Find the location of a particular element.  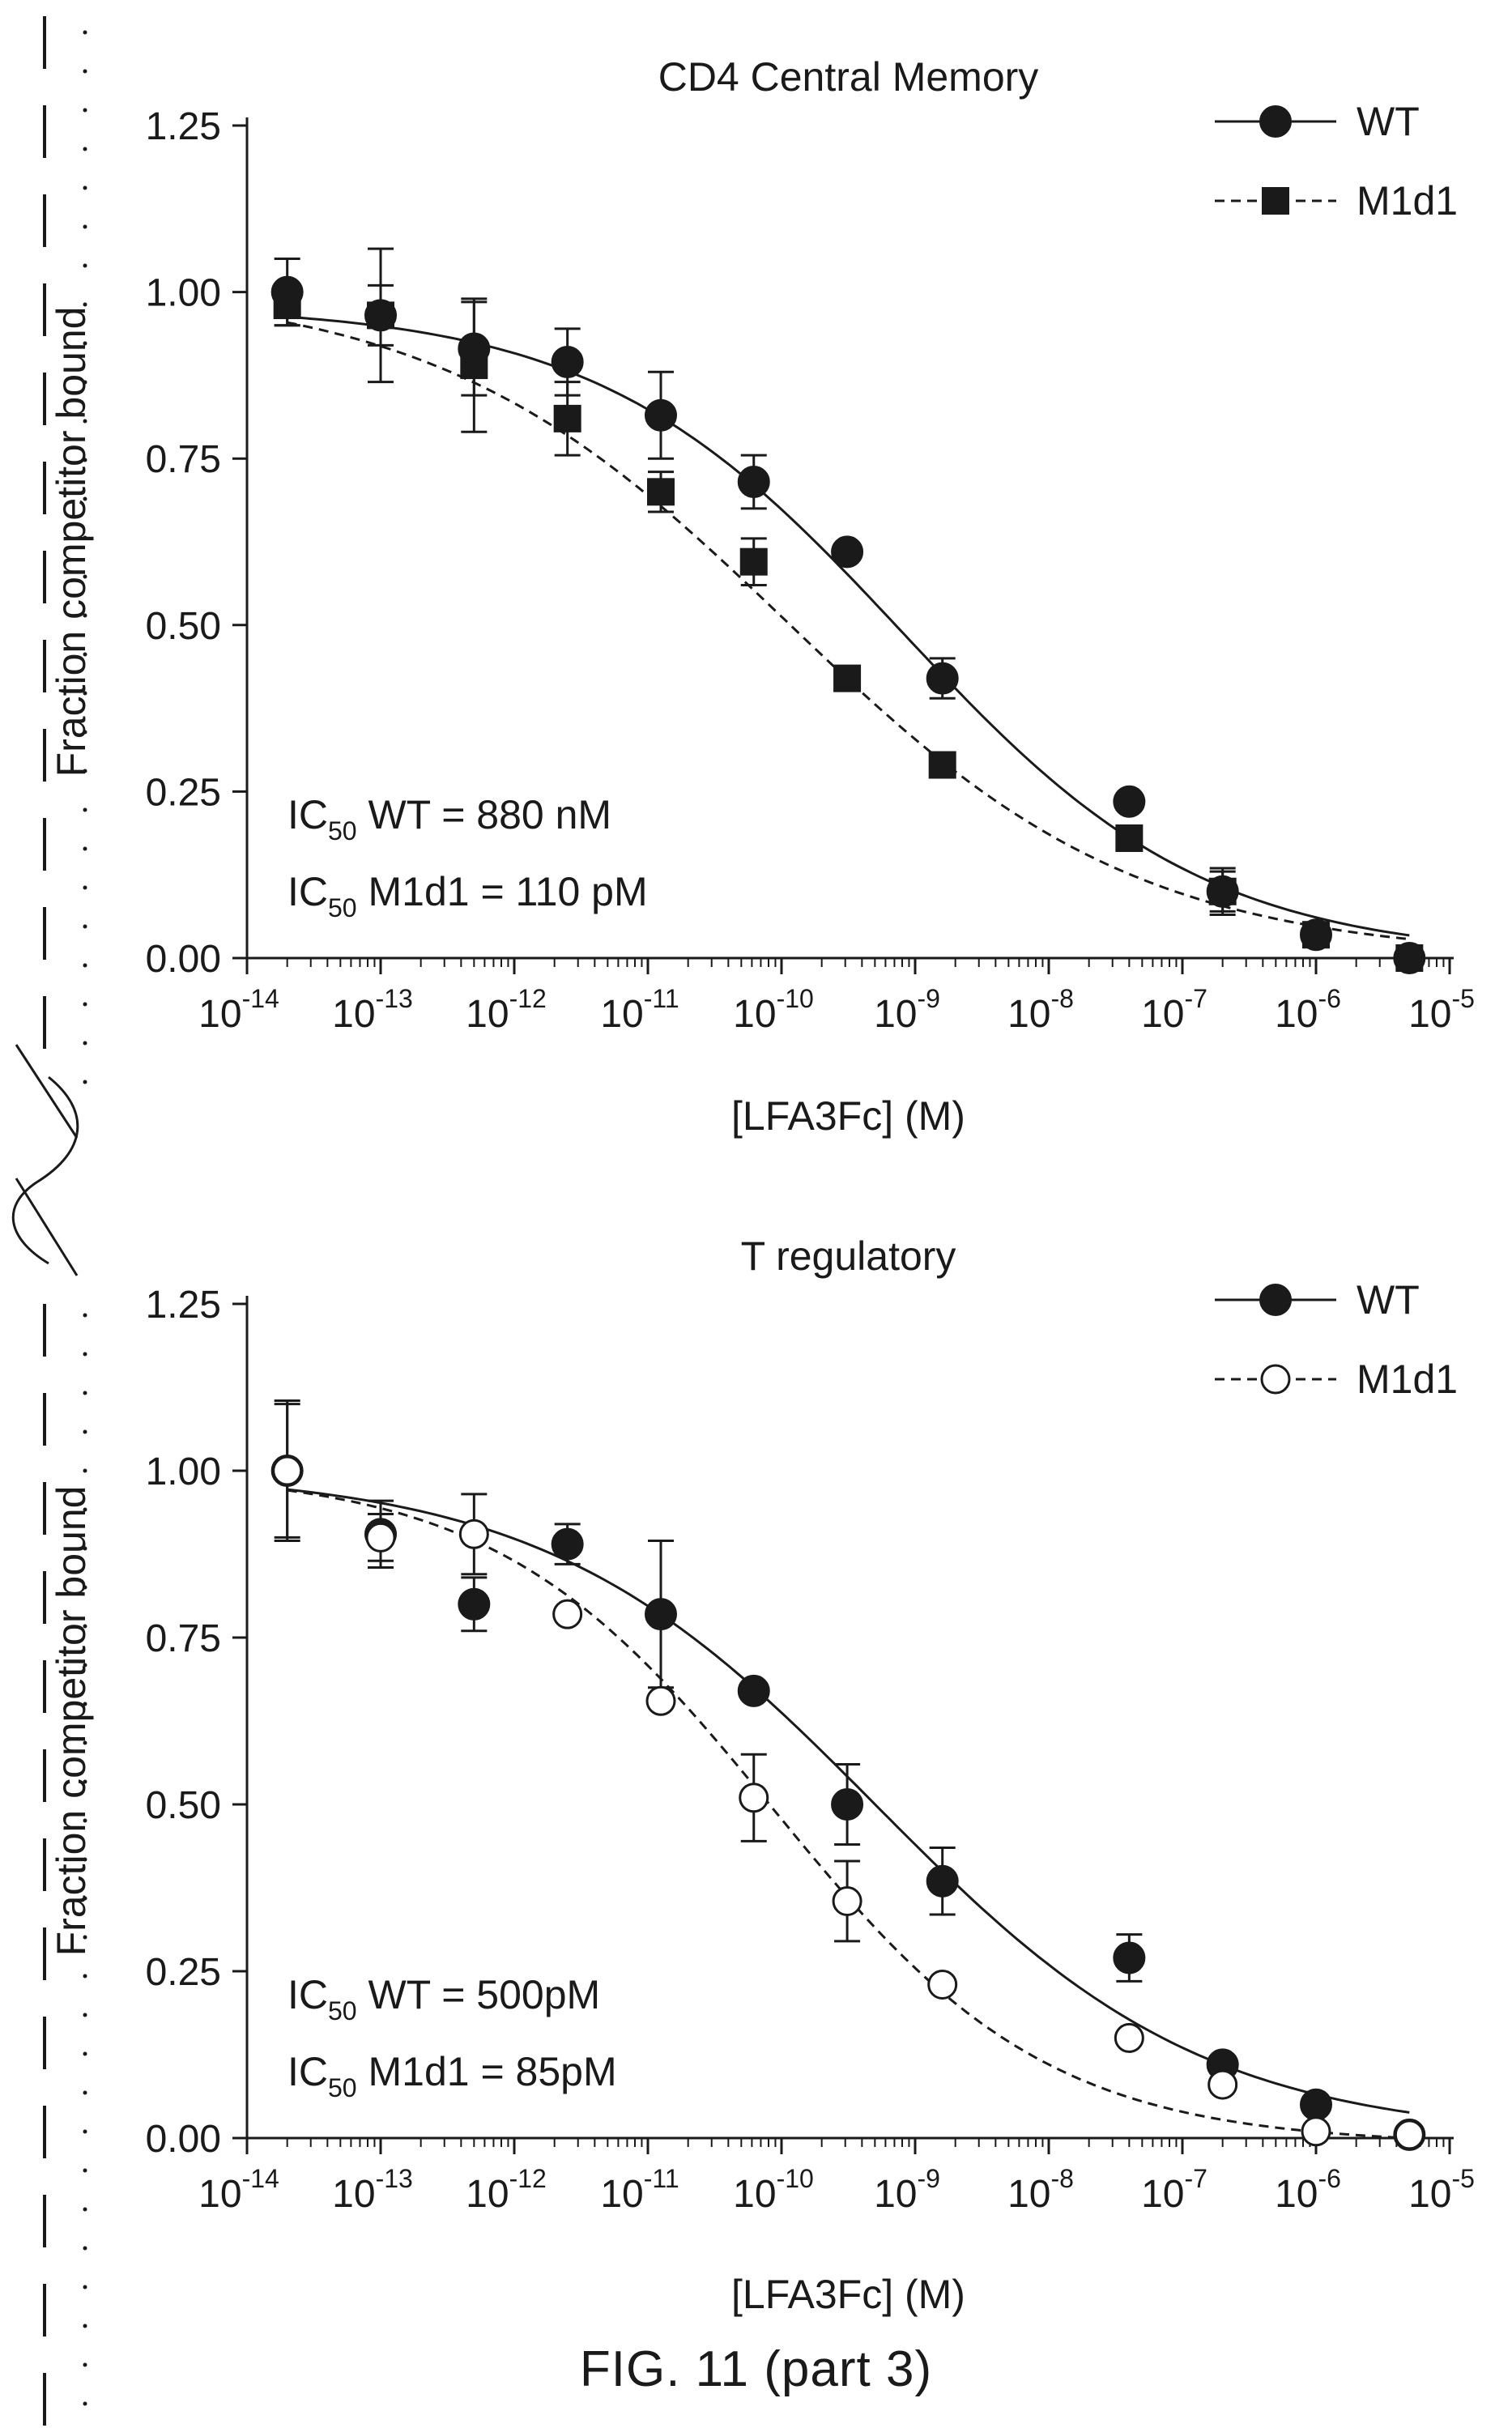

x-axis-label: [LFA3Fc] (M) is located at coordinates (848, 1116).